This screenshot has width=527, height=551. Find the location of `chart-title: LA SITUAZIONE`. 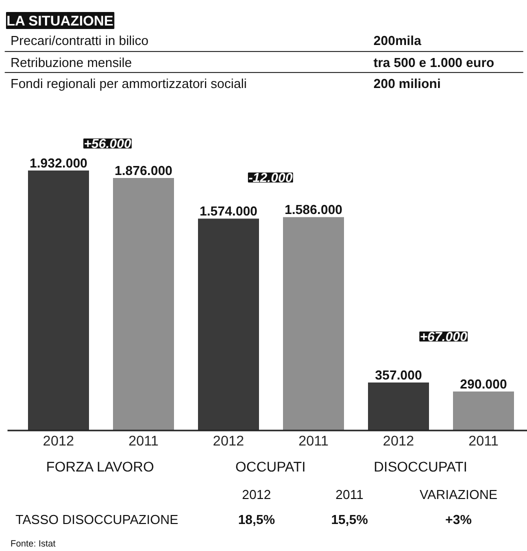

chart-title: LA SITUAZIONE is located at coordinates (60, 20).